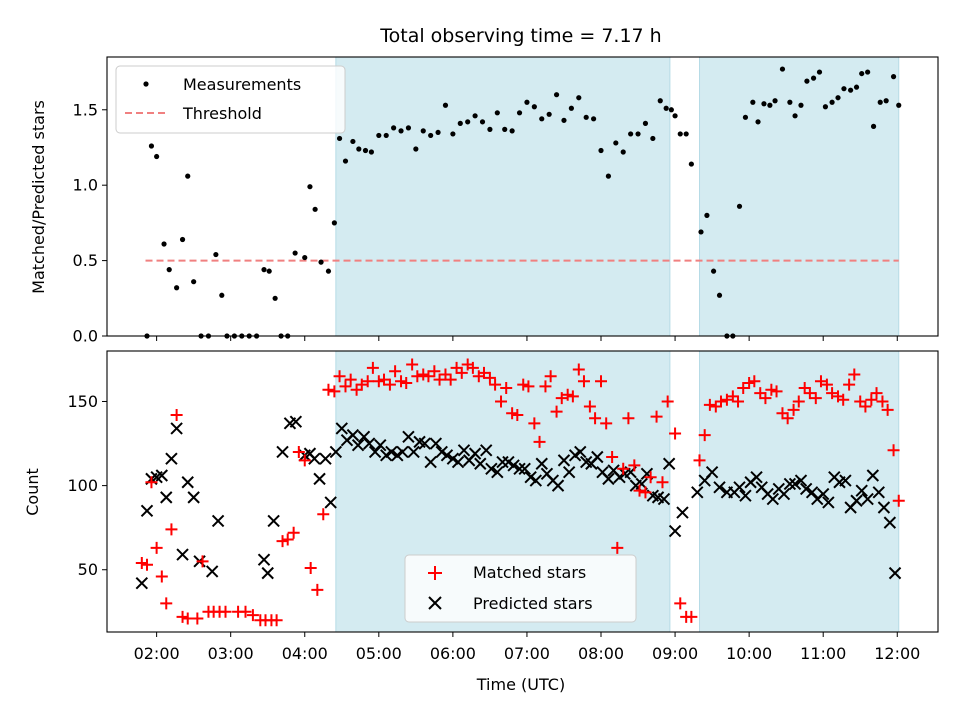 This screenshot has width=960, height=720. Describe the element at coordinates (87, 485) in the screenshot. I see `bottom-y-axis: 50 100 150` at that location.